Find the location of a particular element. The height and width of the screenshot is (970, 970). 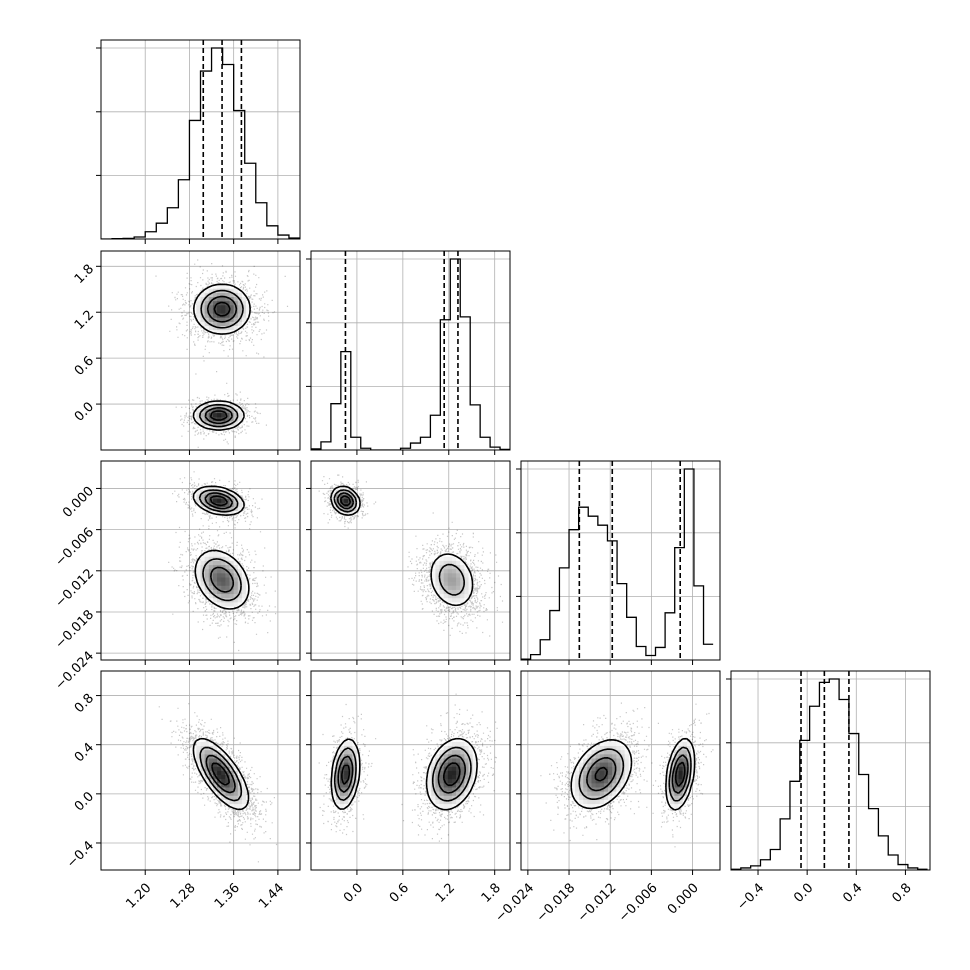

y-tick-label: 0.0 is located at coordinates (84, 412).